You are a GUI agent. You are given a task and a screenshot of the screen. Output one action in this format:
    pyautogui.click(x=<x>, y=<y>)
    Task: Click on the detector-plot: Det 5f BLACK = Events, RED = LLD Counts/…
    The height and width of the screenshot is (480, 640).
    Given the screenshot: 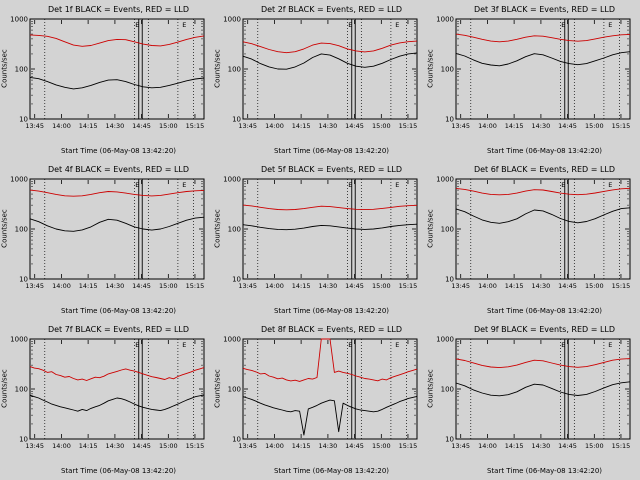 What is the action you would take?
    pyautogui.click(x=319, y=240)
    